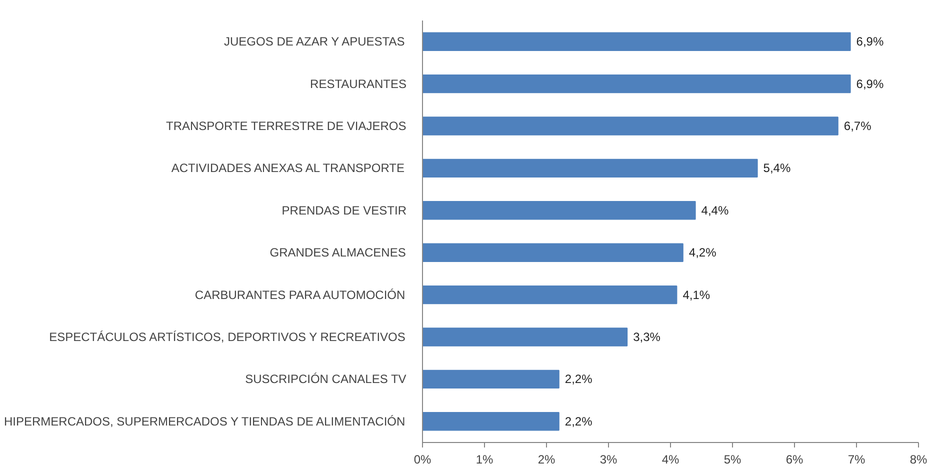 The height and width of the screenshot is (472, 950). Describe the element at coordinates (344, 210) in the screenshot. I see `y-tick-label: PRENDAS DE VESTIR` at that location.